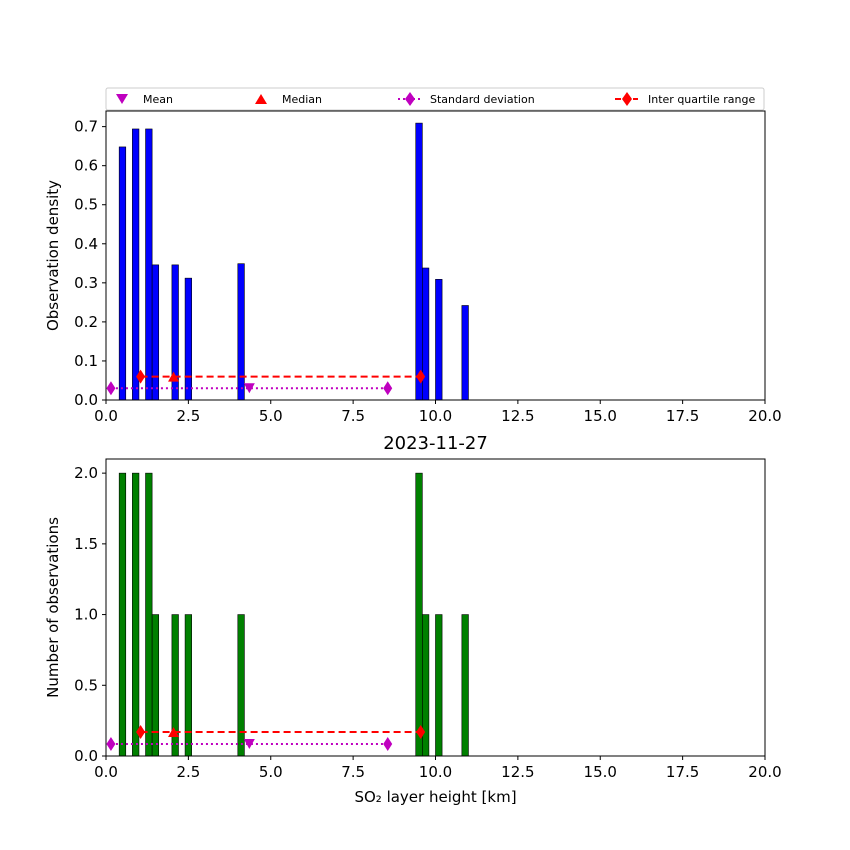  Describe the element at coordinates (482, 99) in the screenshot. I see `legend-label-std: Standard deviation` at that location.